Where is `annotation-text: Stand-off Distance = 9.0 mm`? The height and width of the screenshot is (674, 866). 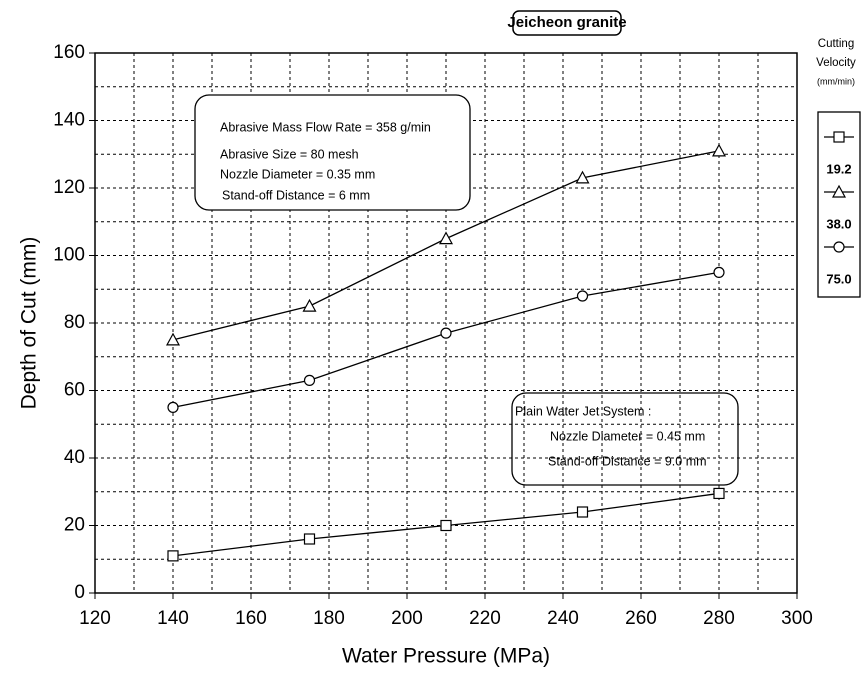 annotation-text: Stand-off Distance = 9.0 mm is located at coordinates (627, 461).